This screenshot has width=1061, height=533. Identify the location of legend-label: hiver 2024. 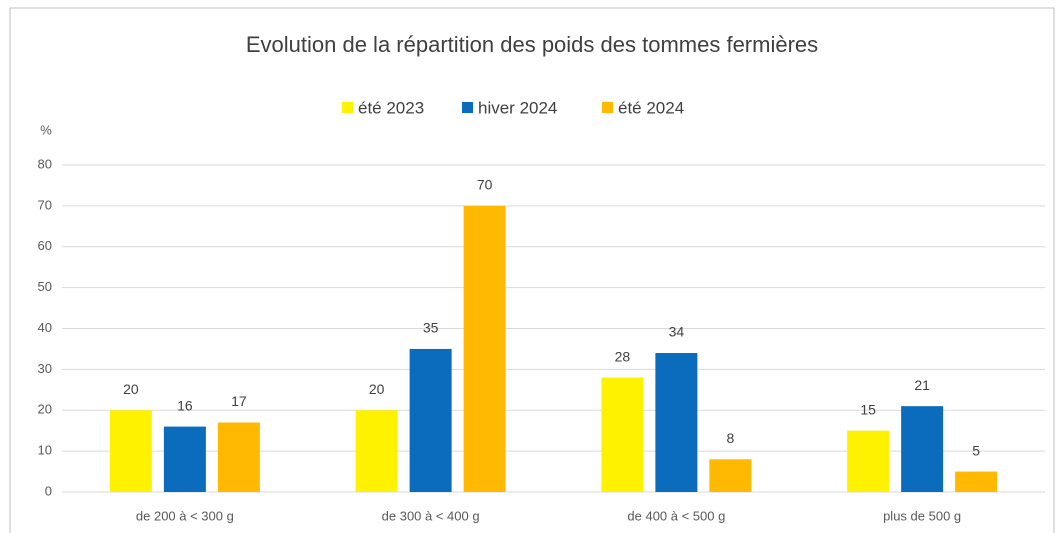
(517, 107).